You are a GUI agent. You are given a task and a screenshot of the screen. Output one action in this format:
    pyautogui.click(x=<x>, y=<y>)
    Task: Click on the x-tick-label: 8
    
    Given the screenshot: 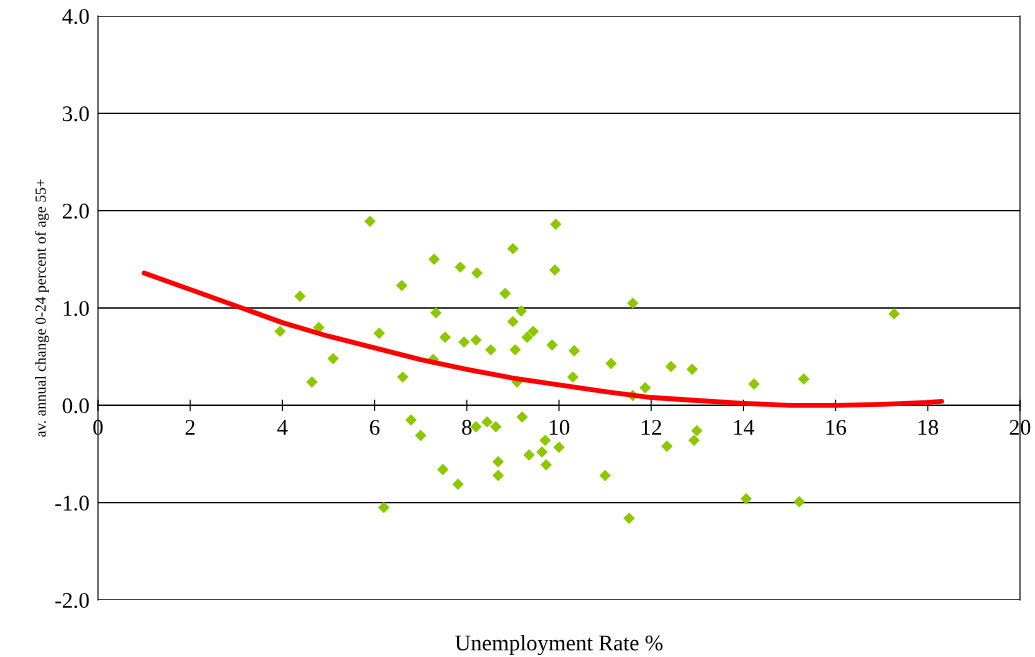 What is the action you would take?
    pyautogui.click(x=467, y=427)
    